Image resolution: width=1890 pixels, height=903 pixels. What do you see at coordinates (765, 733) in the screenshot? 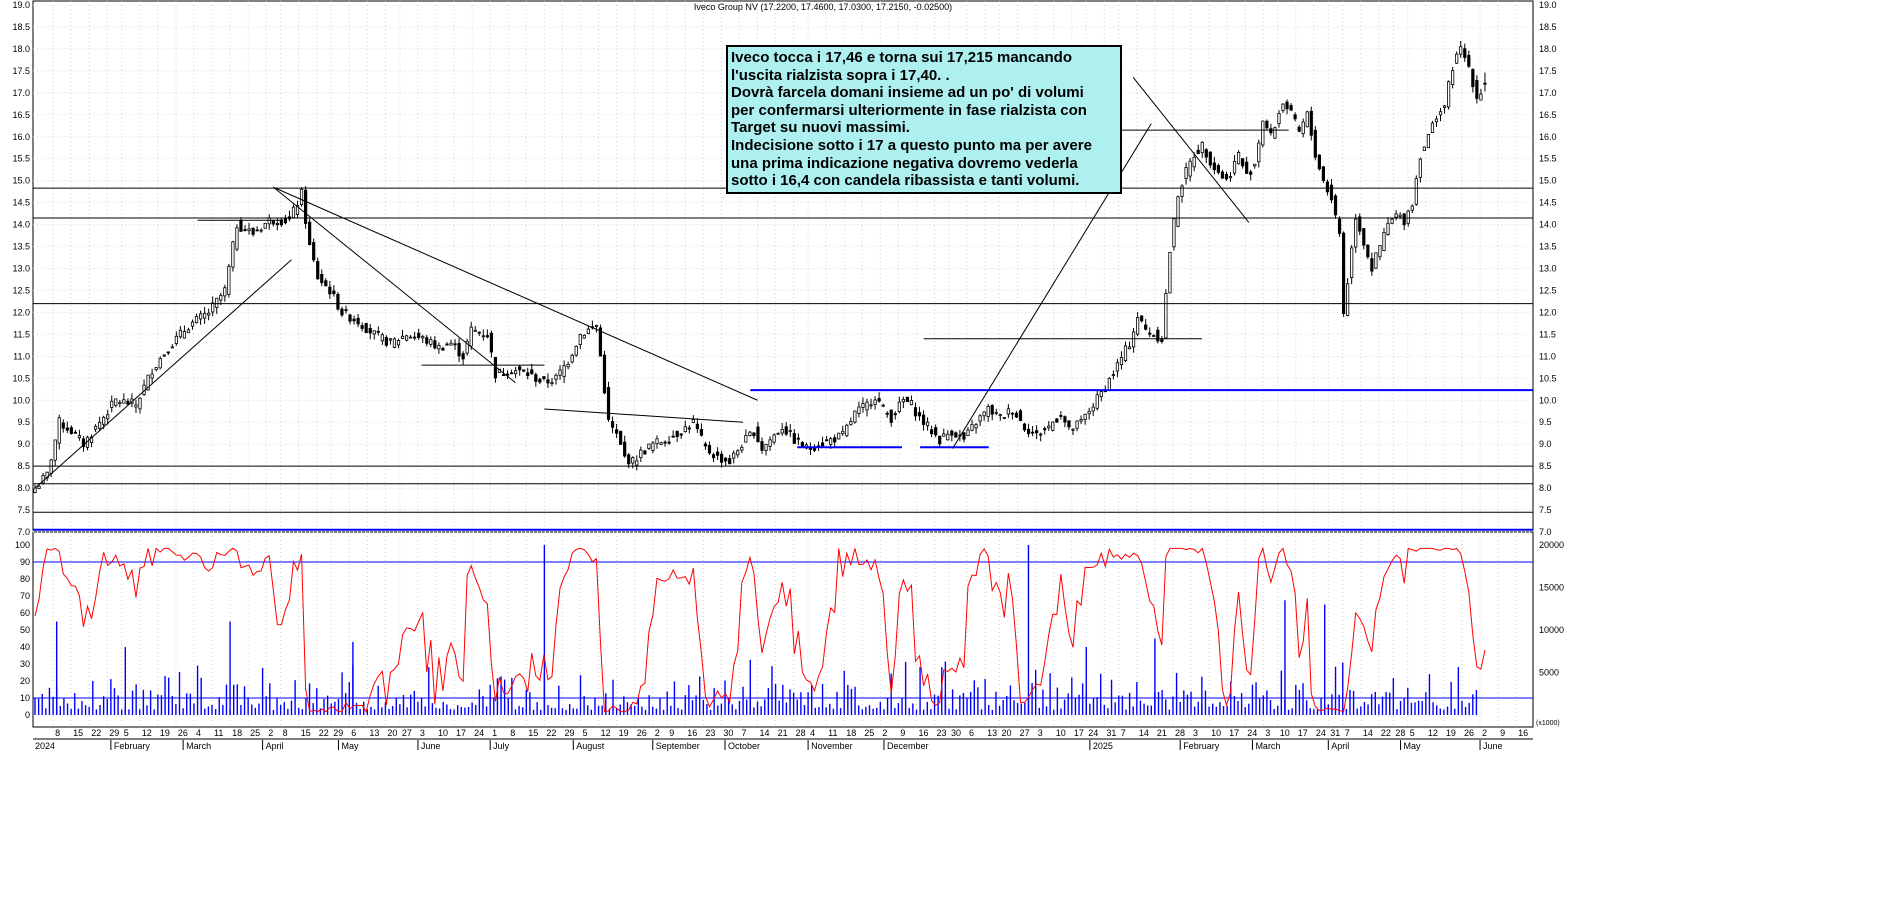
I see `day-tick-label: 14` at bounding box center [765, 733].